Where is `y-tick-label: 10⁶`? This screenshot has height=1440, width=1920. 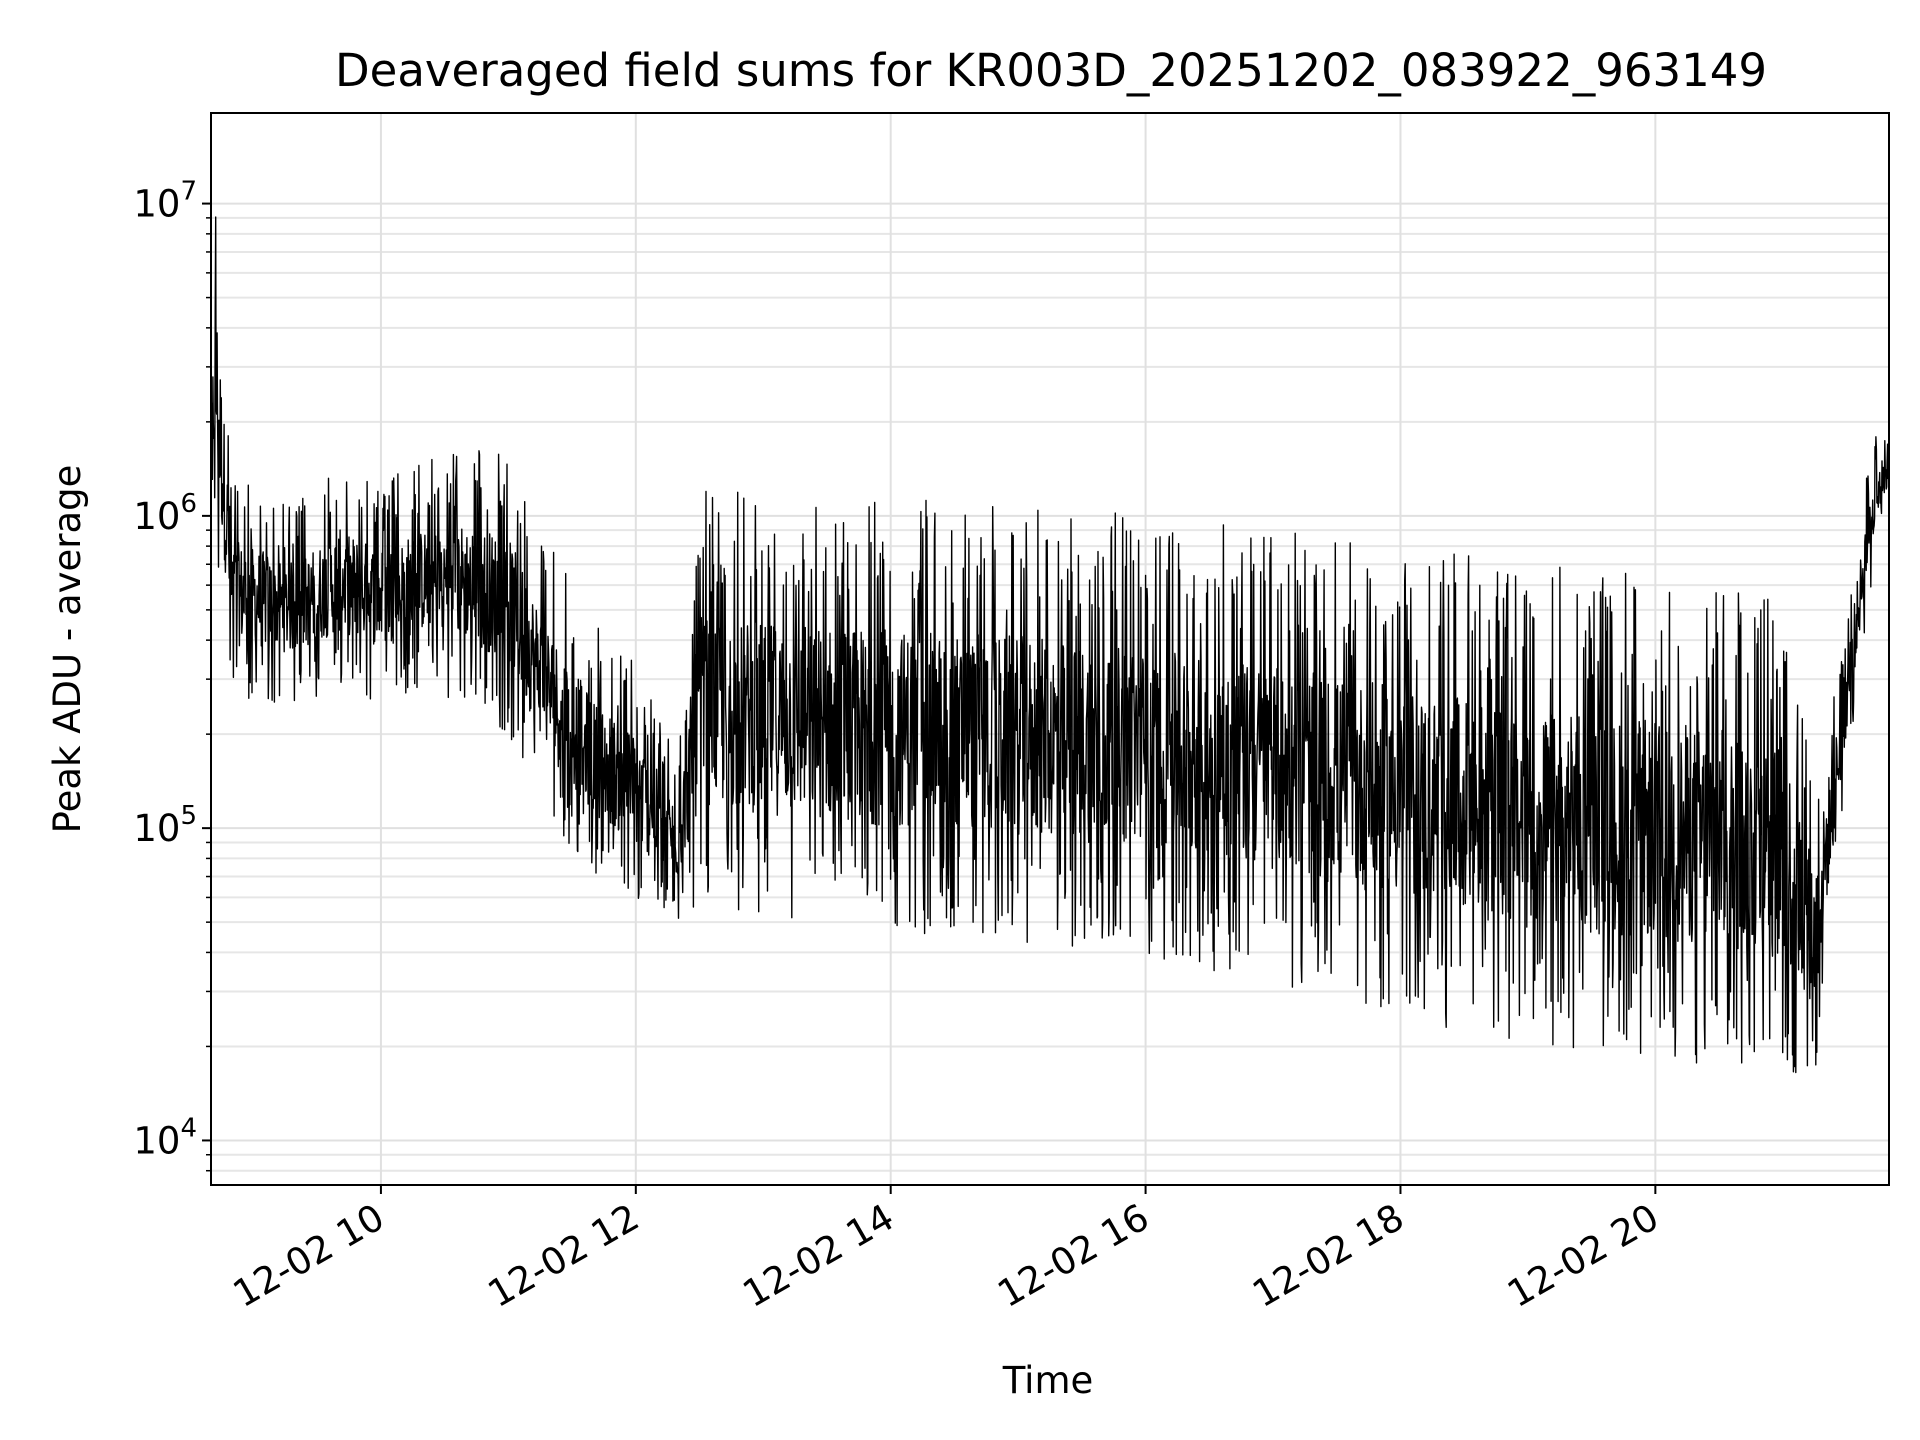
y-tick-label: 10⁶ is located at coordinates (165, 513).